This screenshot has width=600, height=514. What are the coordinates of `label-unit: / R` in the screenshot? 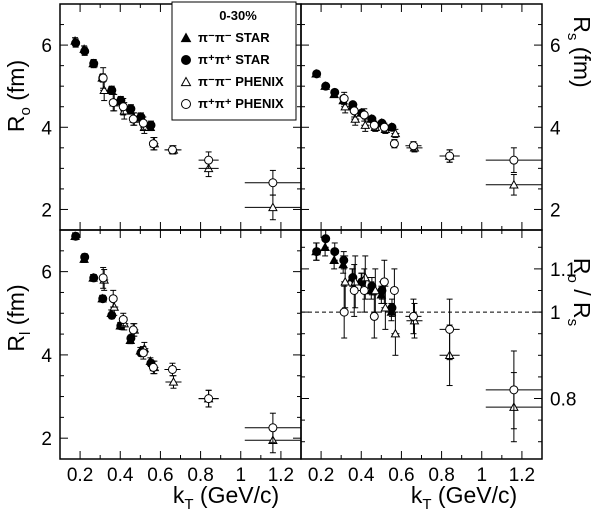 It's located at (582, 301).